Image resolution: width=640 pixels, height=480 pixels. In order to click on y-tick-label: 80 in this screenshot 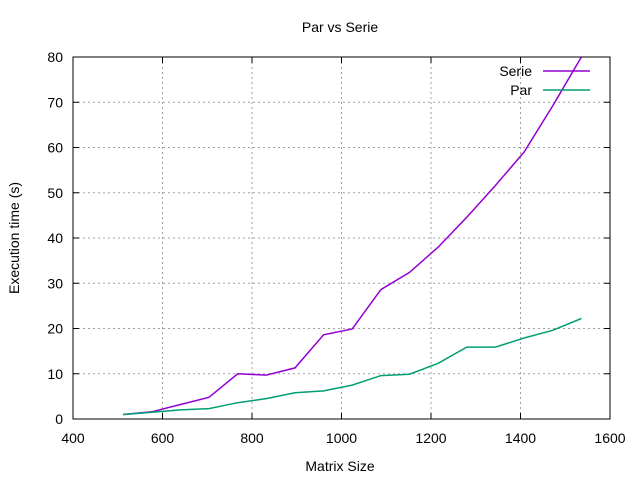, I will do `click(55, 57)`.